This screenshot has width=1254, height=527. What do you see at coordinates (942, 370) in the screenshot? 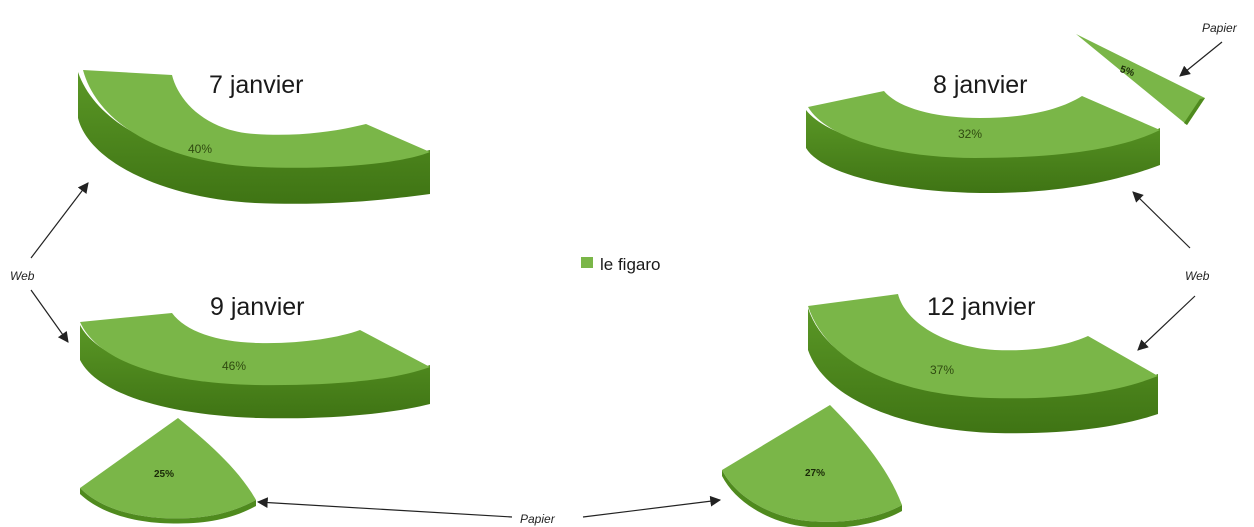
I see `web-label-12-janvier: 37%` at bounding box center [942, 370].